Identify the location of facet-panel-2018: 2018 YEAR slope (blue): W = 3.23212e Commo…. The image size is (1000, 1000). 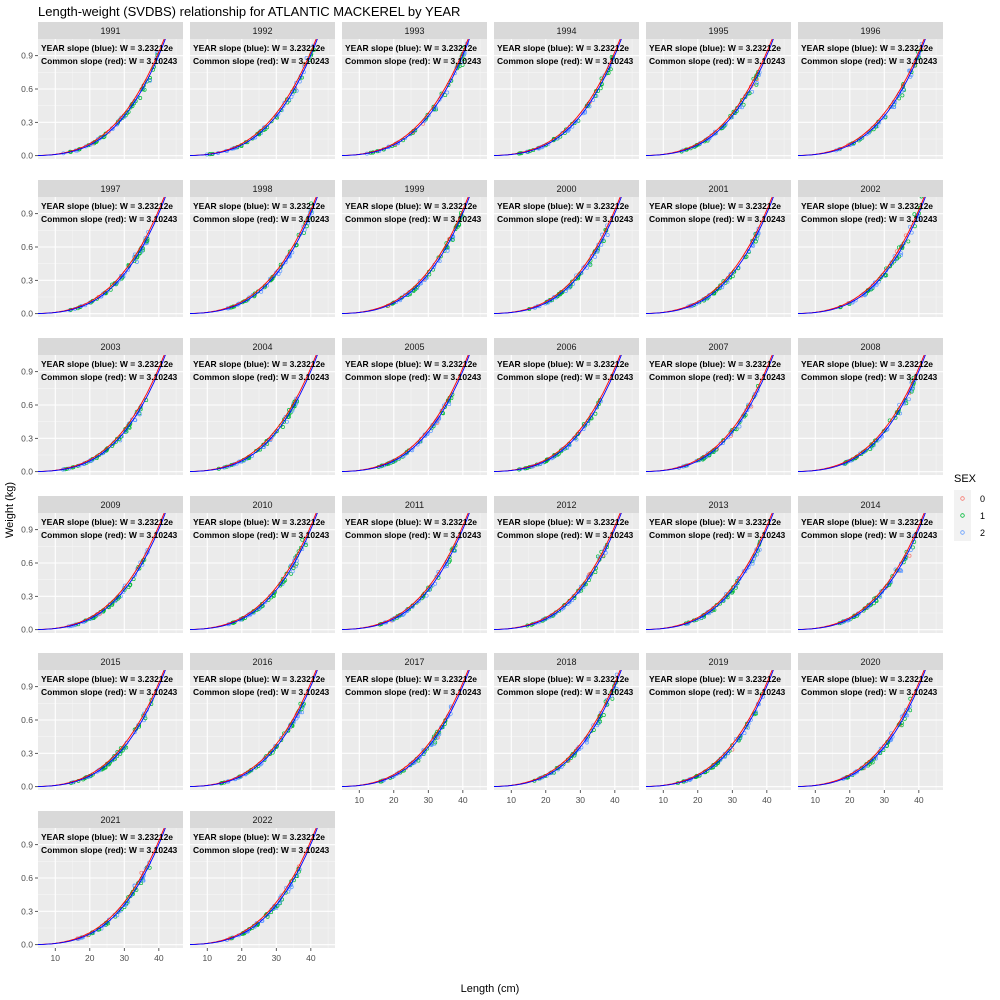
(566, 729).